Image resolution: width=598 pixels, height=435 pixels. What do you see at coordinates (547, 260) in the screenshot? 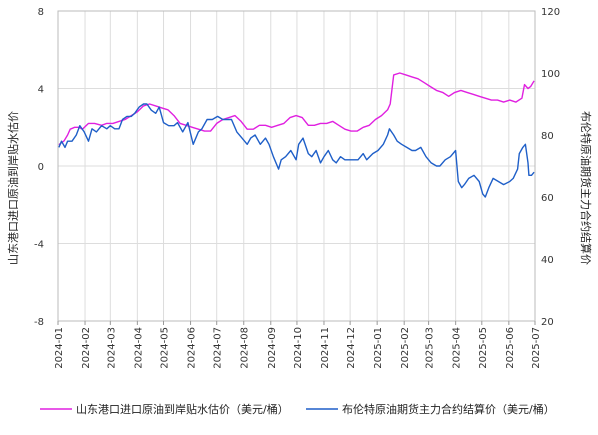
I see `right-y-tick-label: 40` at bounding box center [547, 260].